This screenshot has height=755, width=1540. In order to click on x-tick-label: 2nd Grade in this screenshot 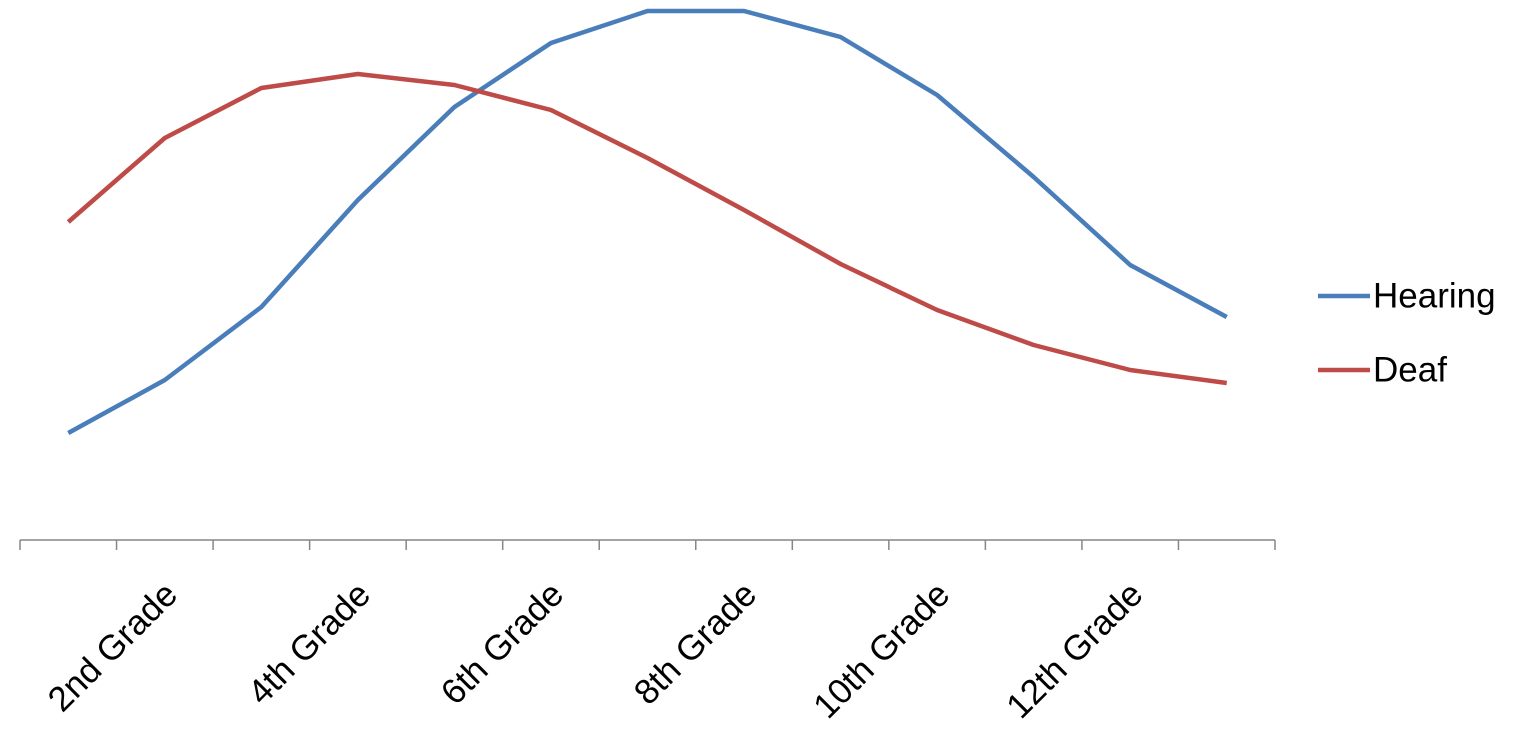, I will do `click(112, 647)`.